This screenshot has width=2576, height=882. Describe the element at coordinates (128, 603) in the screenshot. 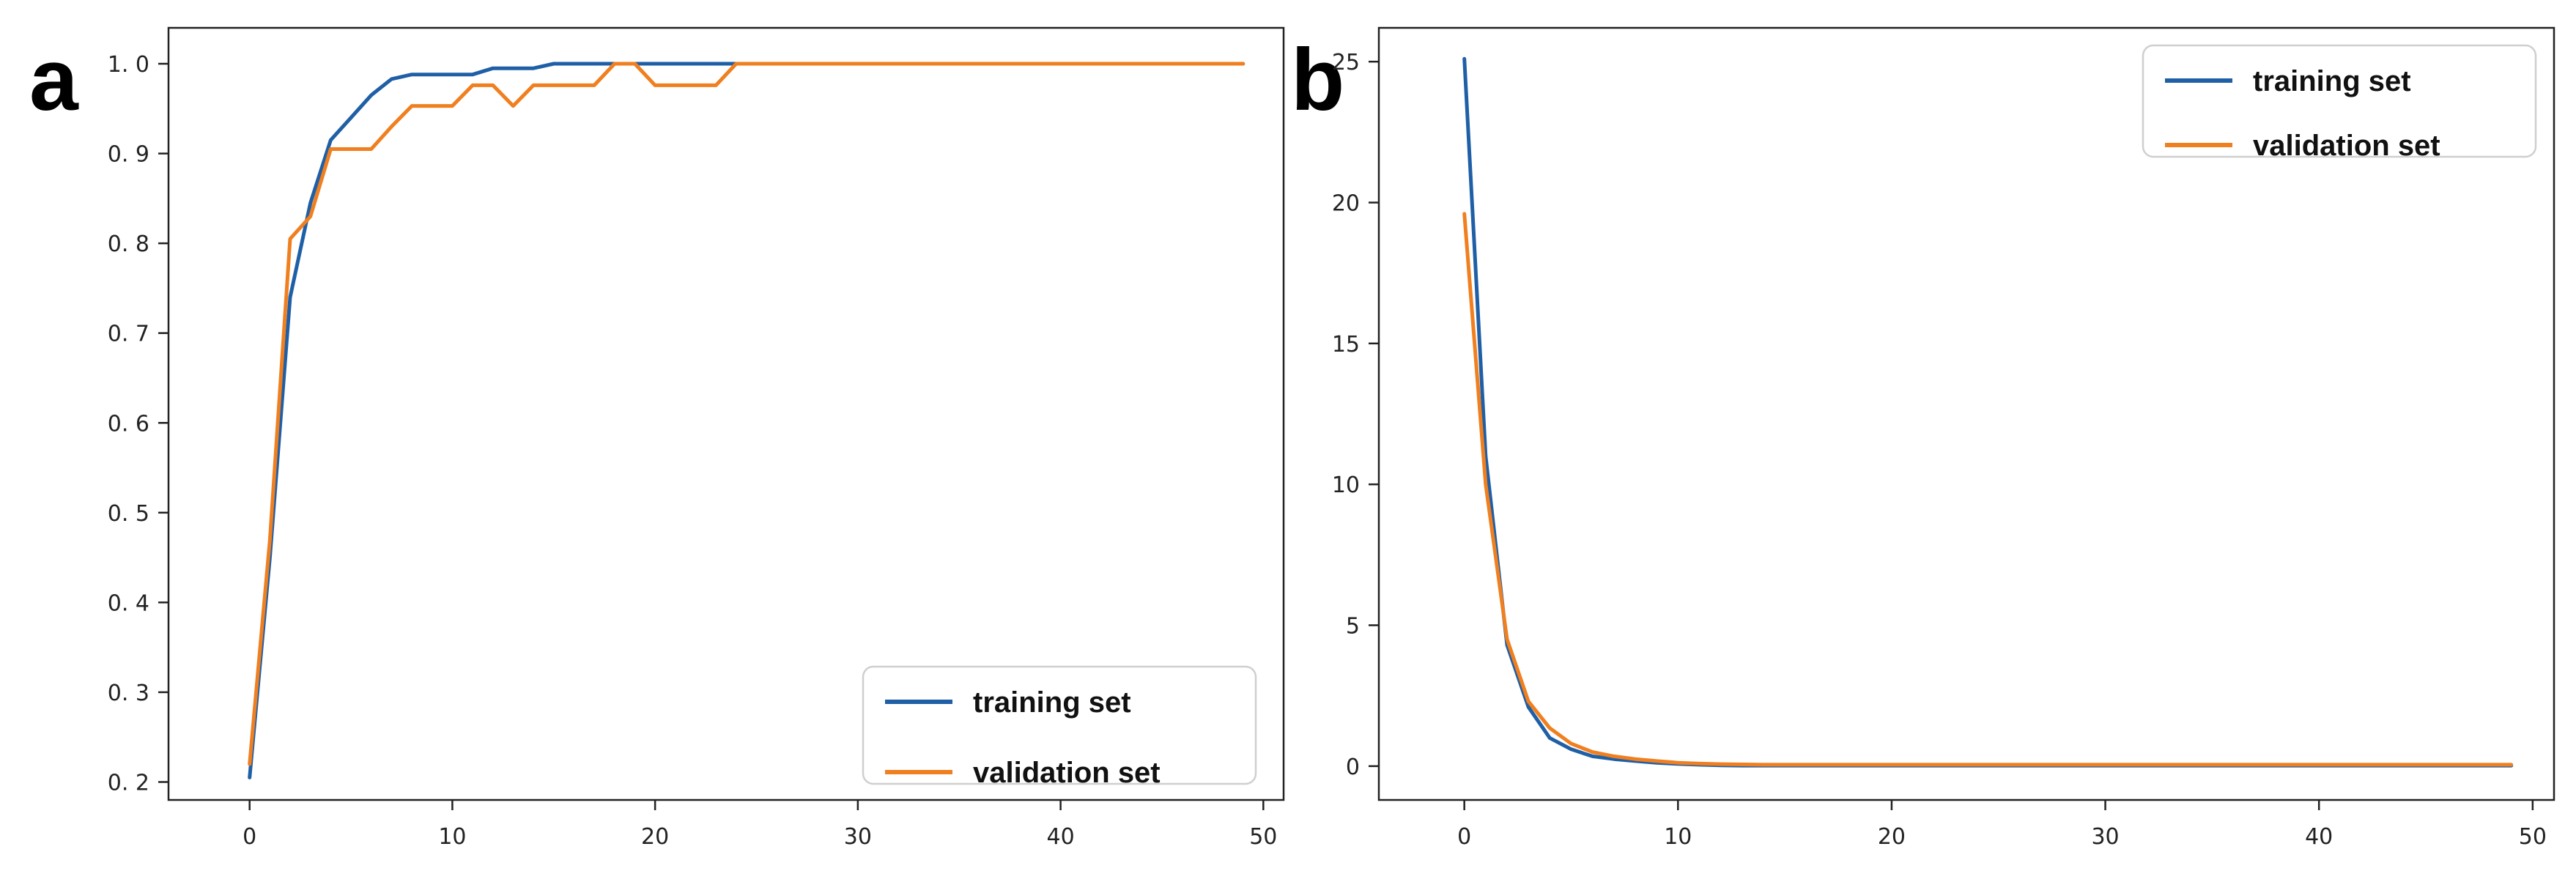

I see `y-tick-label: 0. 4` at that location.